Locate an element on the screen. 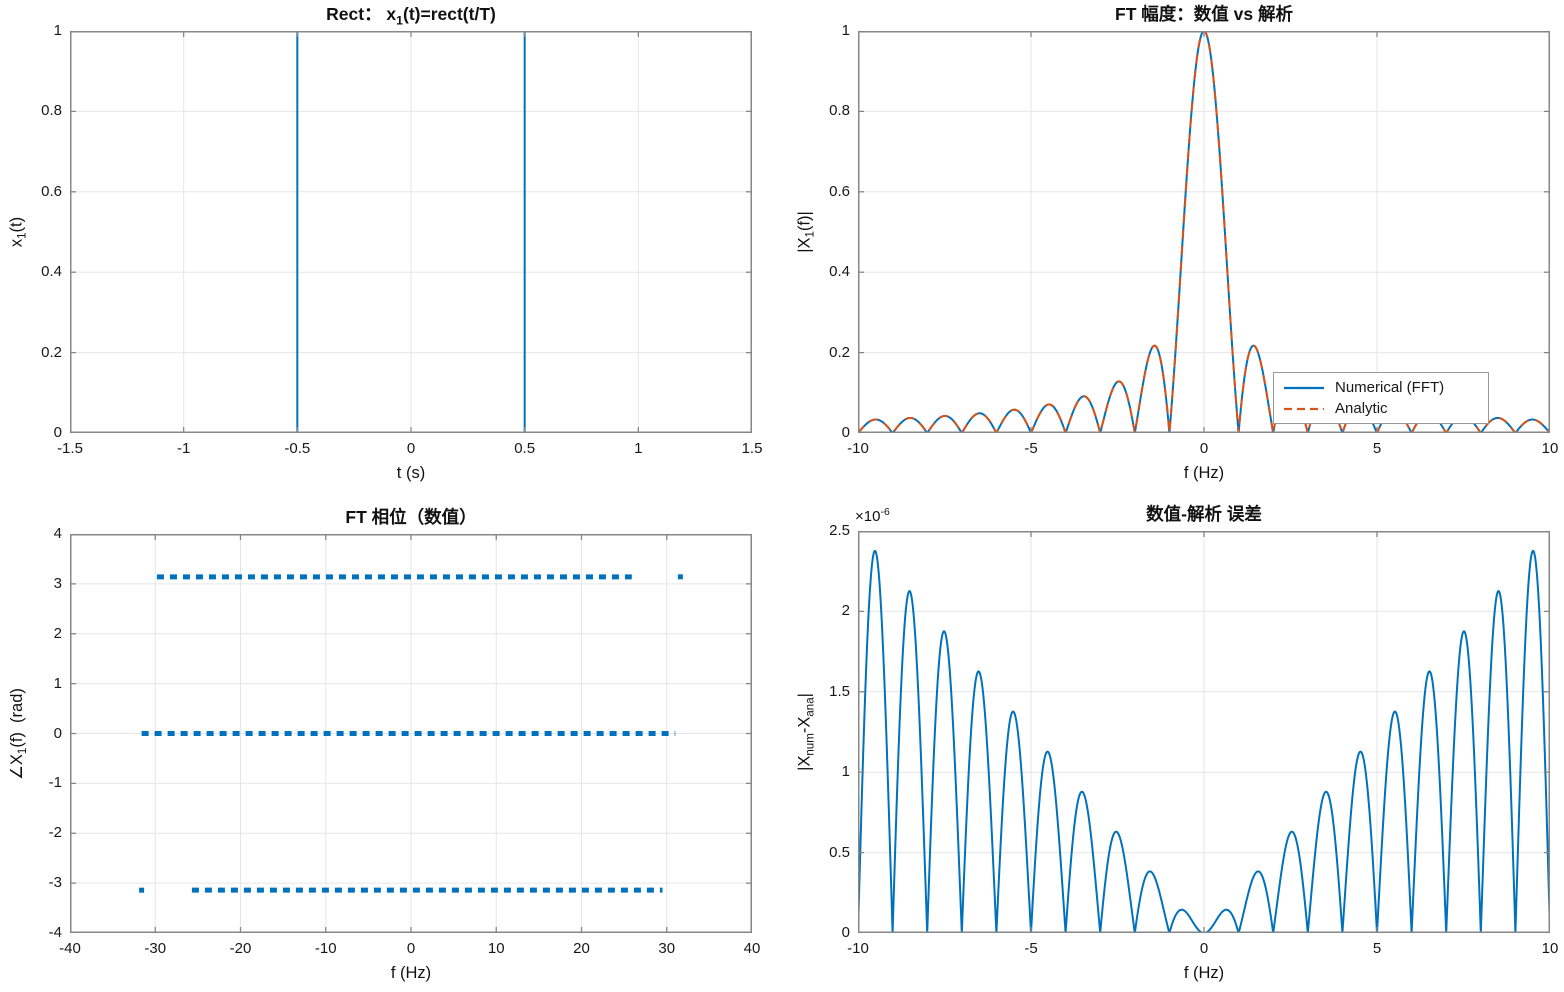 The height and width of the screenshot is (992, 1564). y-tick-label: 3 is located at coordinates (57, 583).